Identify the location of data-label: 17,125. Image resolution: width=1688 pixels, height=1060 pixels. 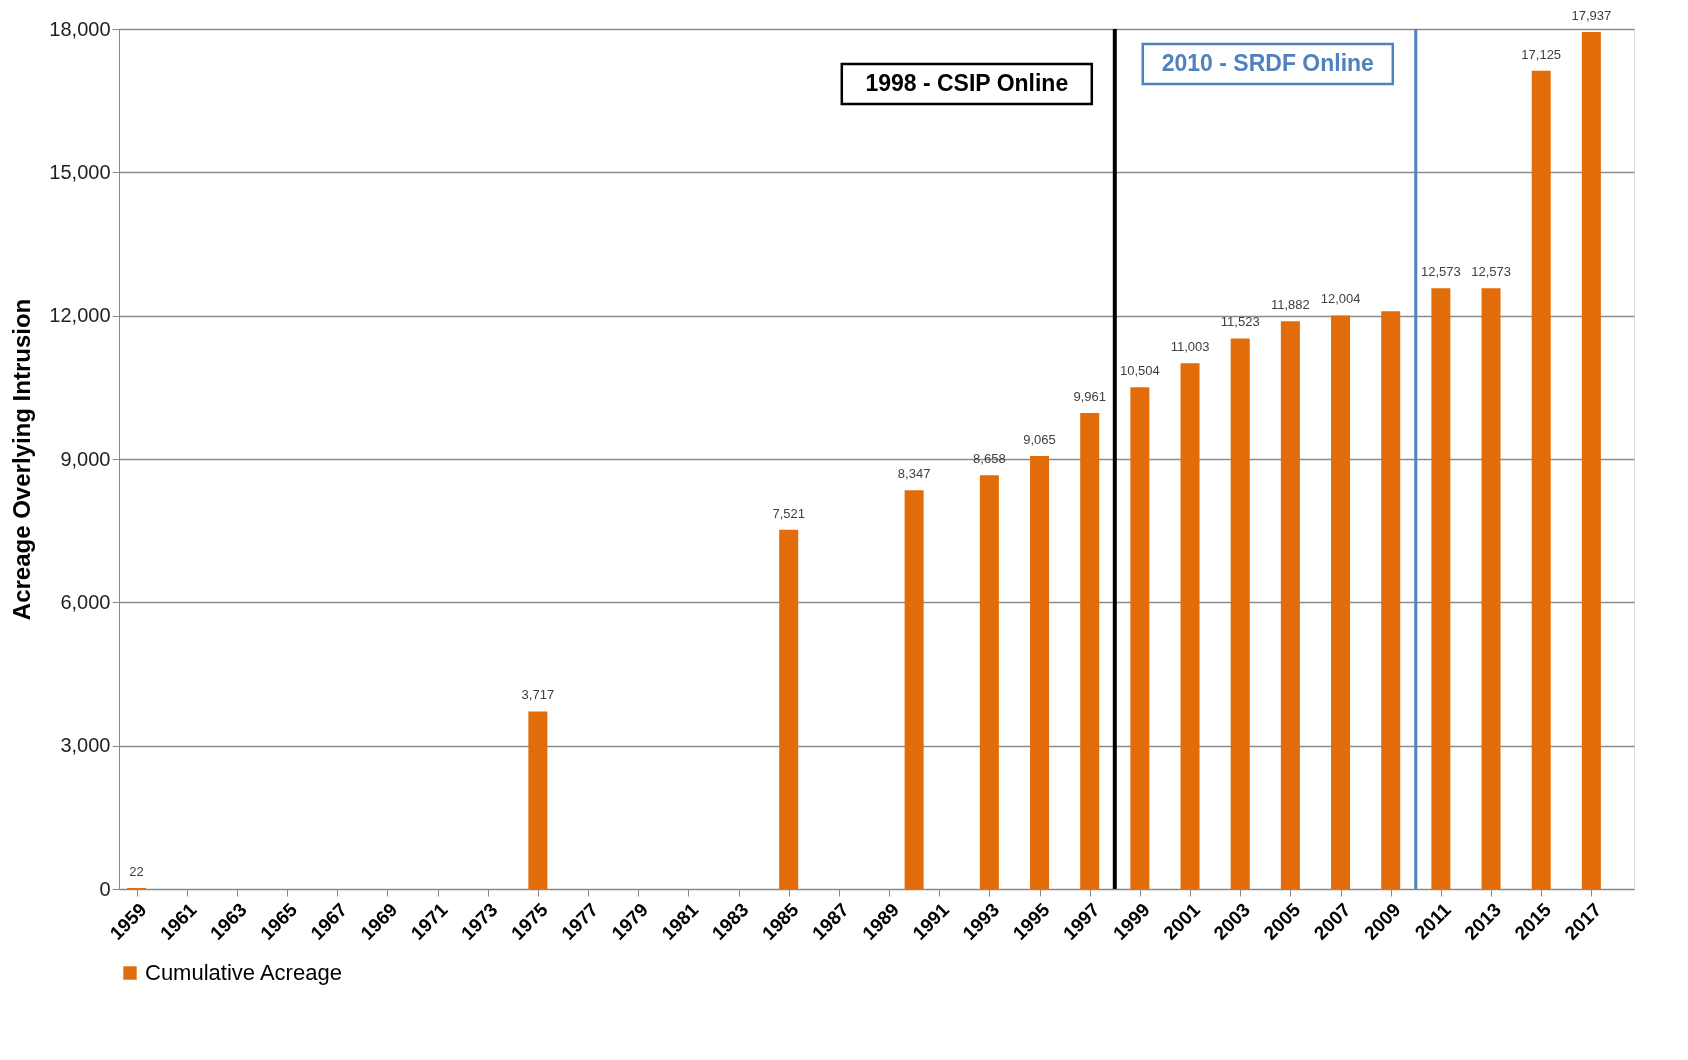
(1541, 54).